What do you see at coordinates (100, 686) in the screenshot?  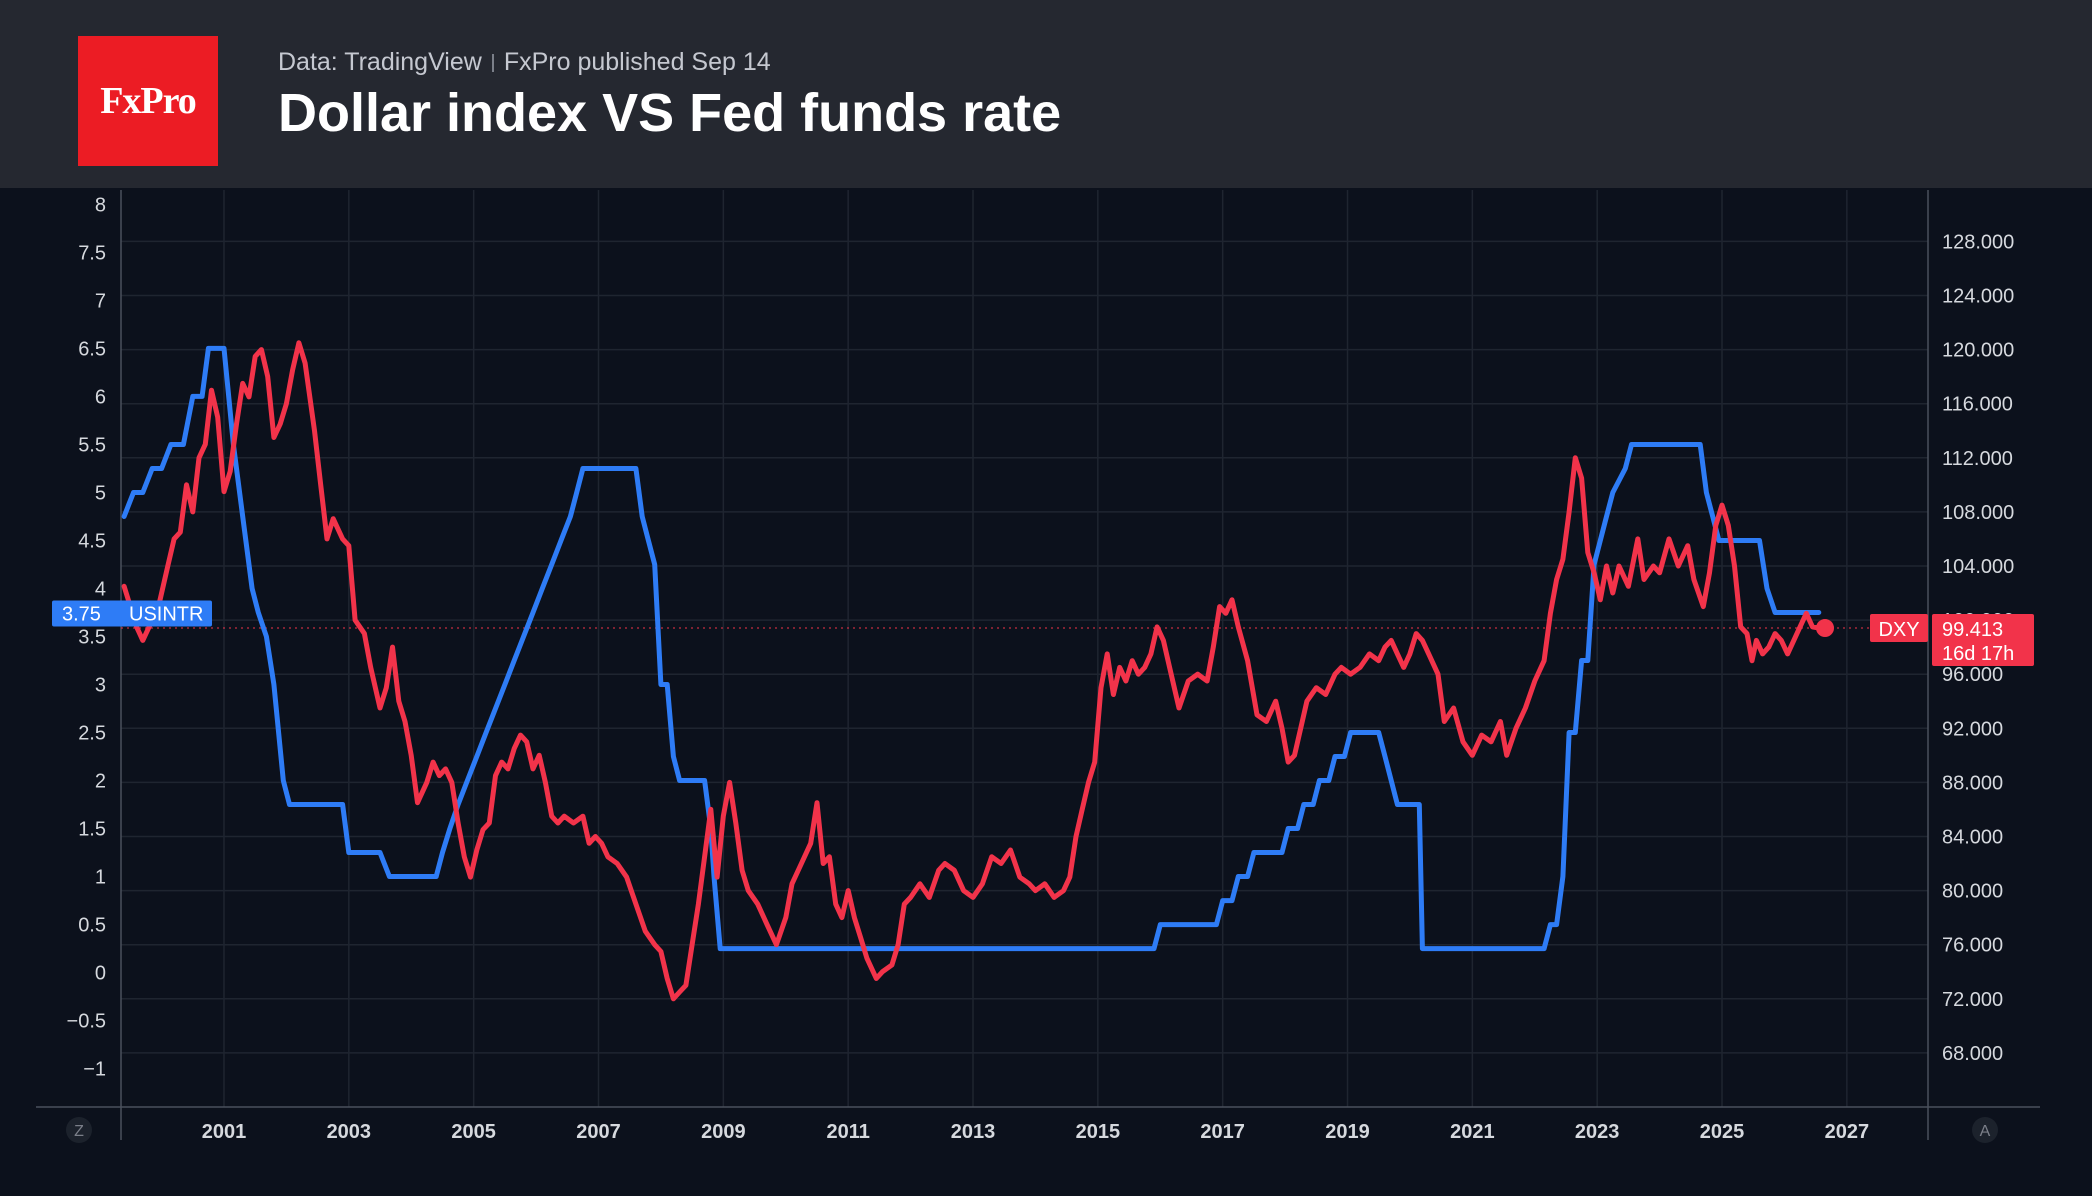 I see `left-tick-label: 3` at bounding box center [100, 686].